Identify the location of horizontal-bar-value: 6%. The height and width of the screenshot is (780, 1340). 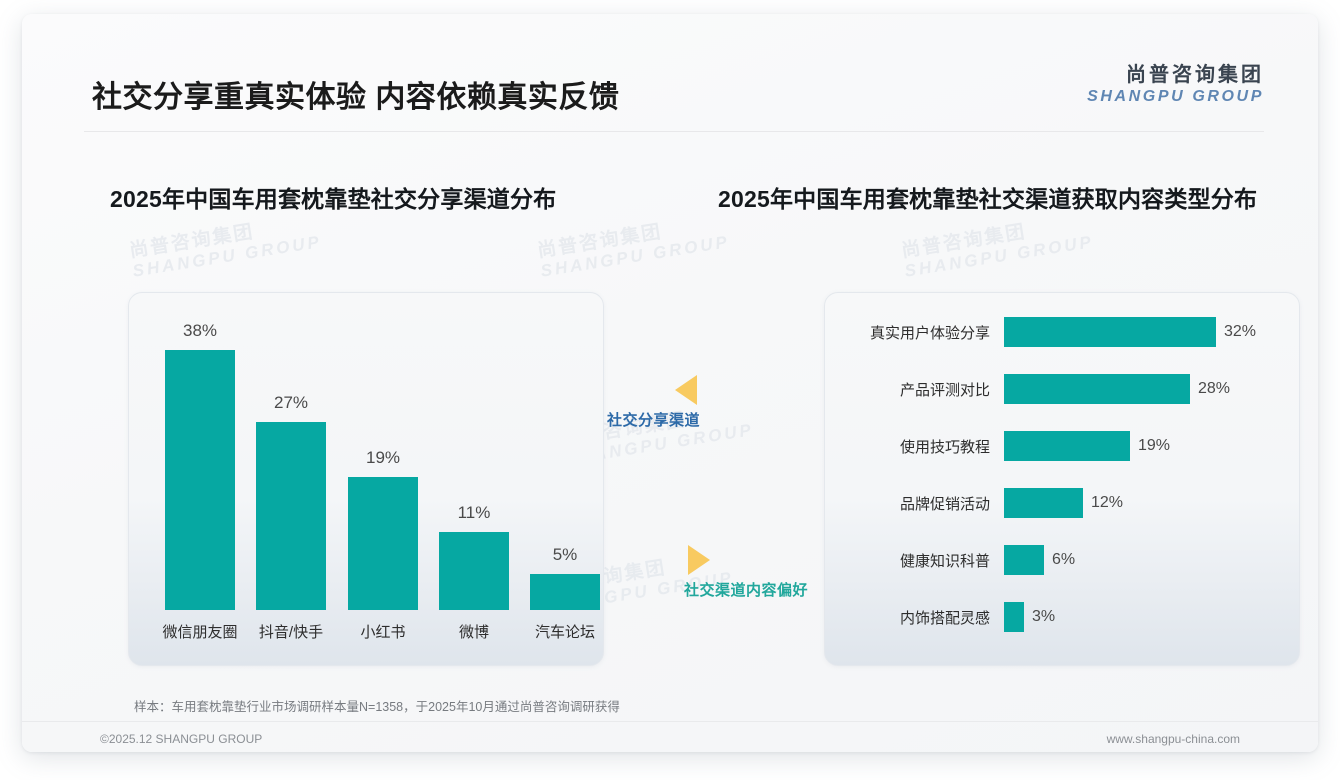
(1064, 559).